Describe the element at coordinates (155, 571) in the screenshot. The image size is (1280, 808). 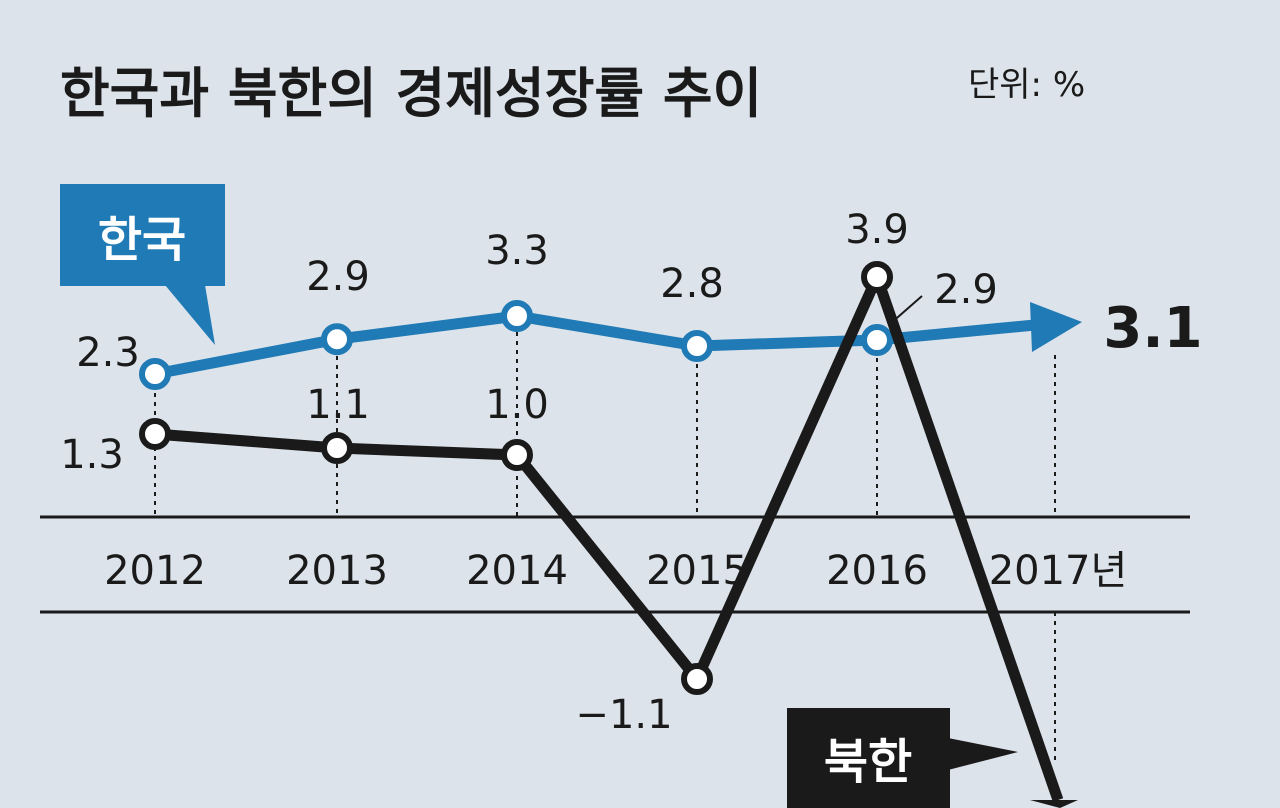
I see `x-tick-label: 2012` at that location.